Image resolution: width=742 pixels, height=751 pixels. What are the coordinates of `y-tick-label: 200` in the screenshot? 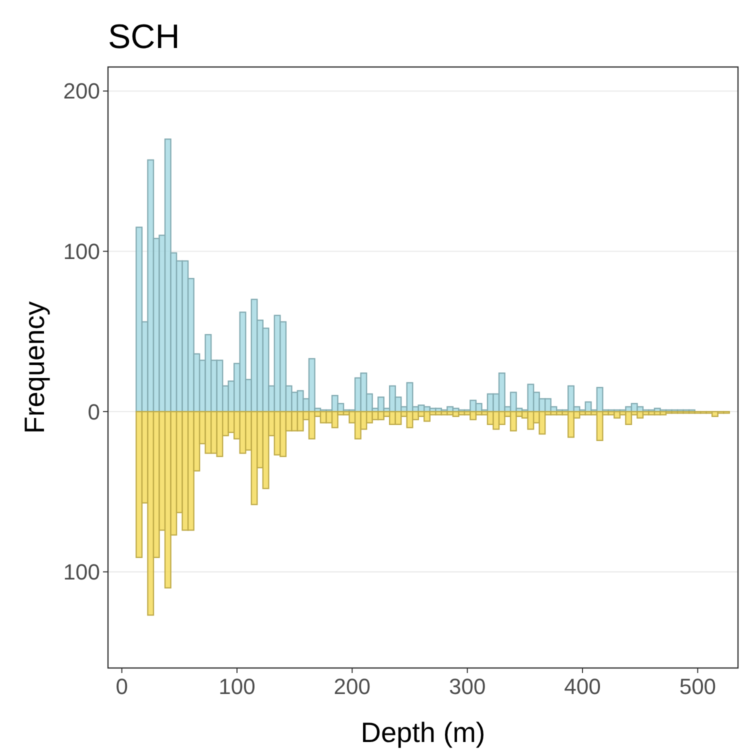 It's located at (81, 91).